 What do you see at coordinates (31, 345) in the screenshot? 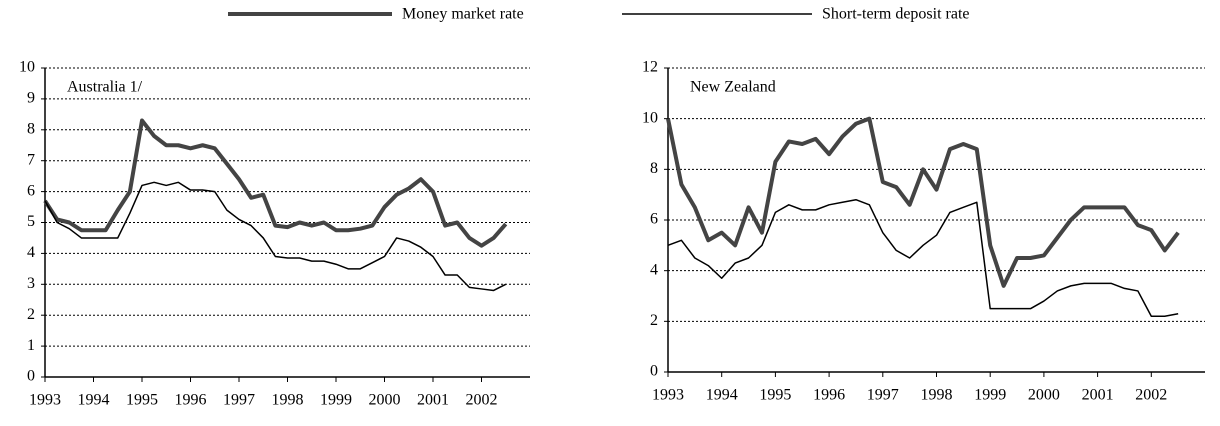
I see `y-tick-label: 1` at bounding box center [31, 345].